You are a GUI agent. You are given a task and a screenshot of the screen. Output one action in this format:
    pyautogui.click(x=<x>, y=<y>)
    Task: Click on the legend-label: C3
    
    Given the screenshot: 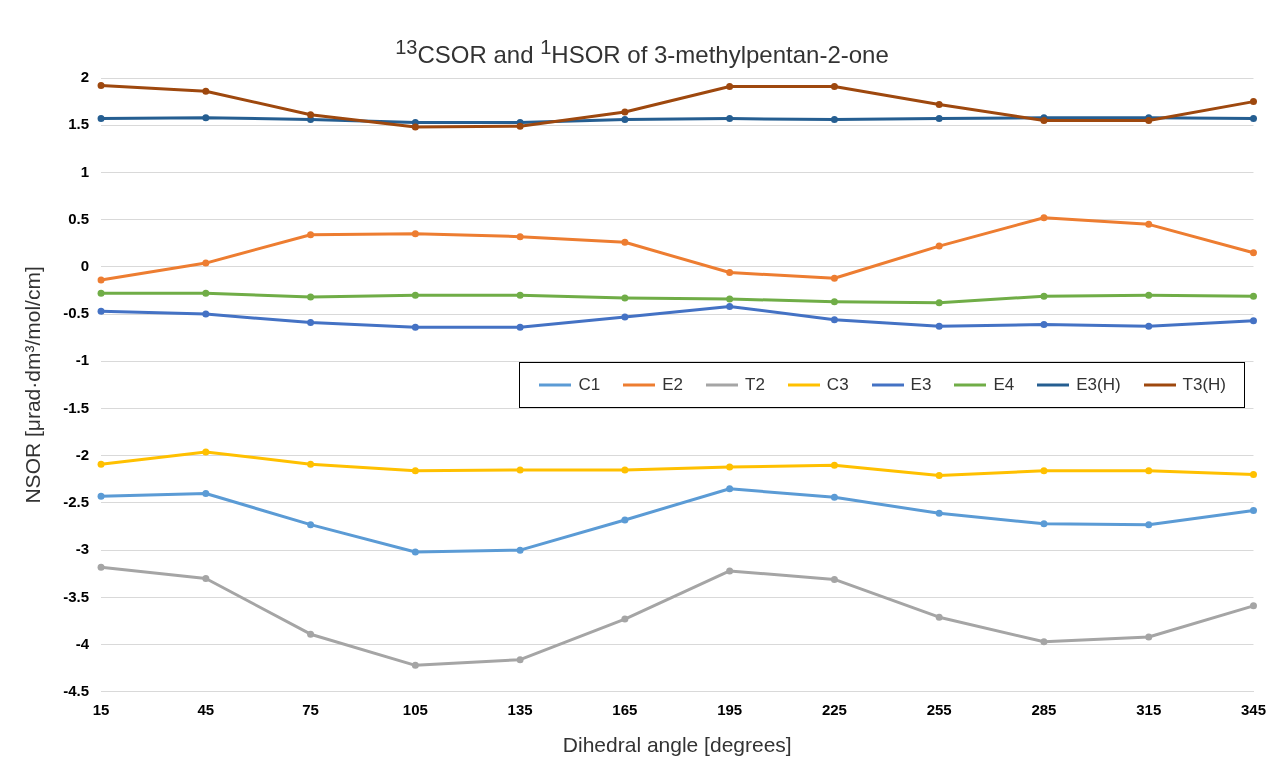 What is the action you would take?
    pyautogui.click(x=837, y=384)
    